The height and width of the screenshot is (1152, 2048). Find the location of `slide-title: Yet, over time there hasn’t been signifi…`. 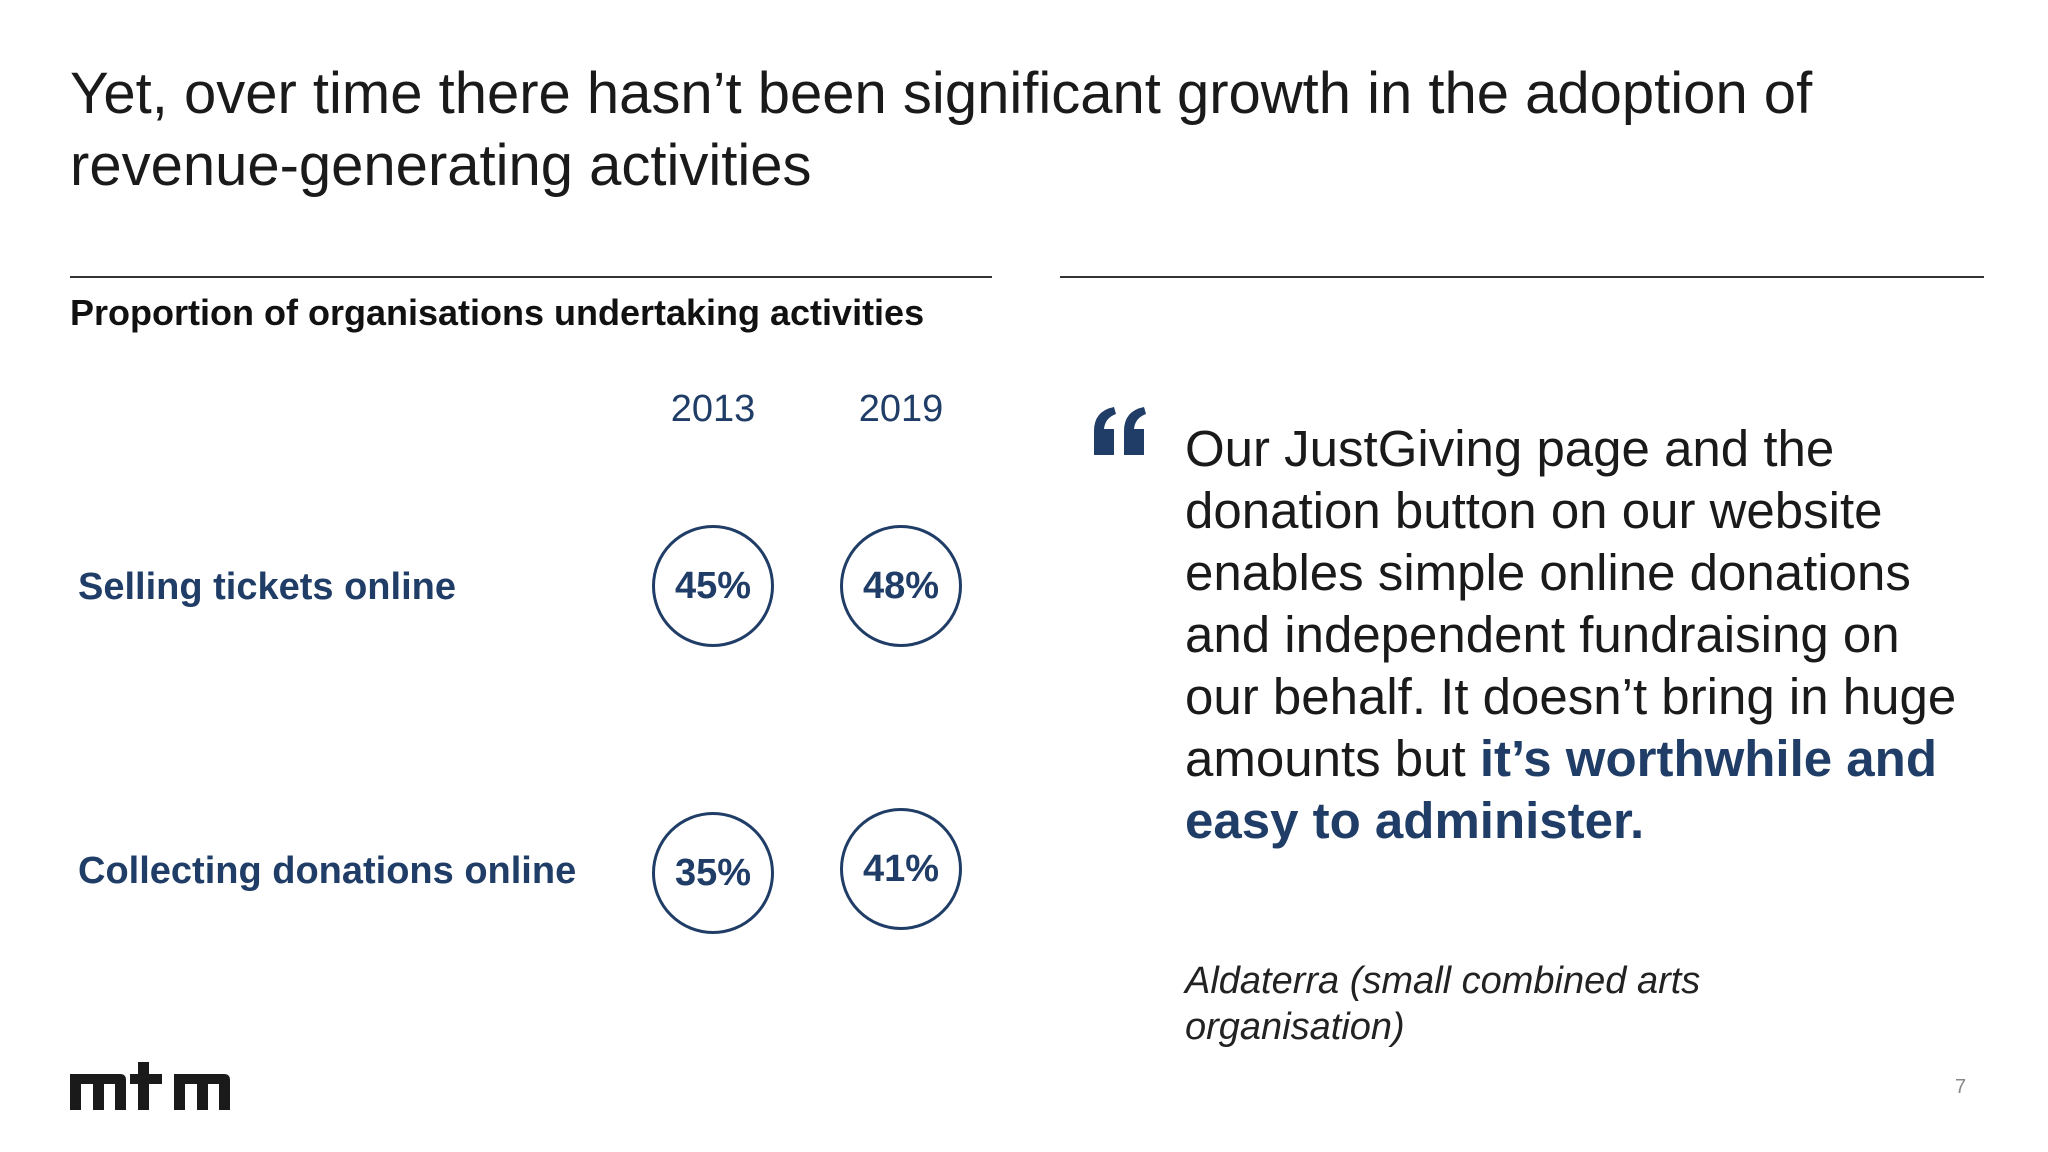

slide-title: Yet, over time there hasn’t been signifi… is located at coordinates (941, 129).